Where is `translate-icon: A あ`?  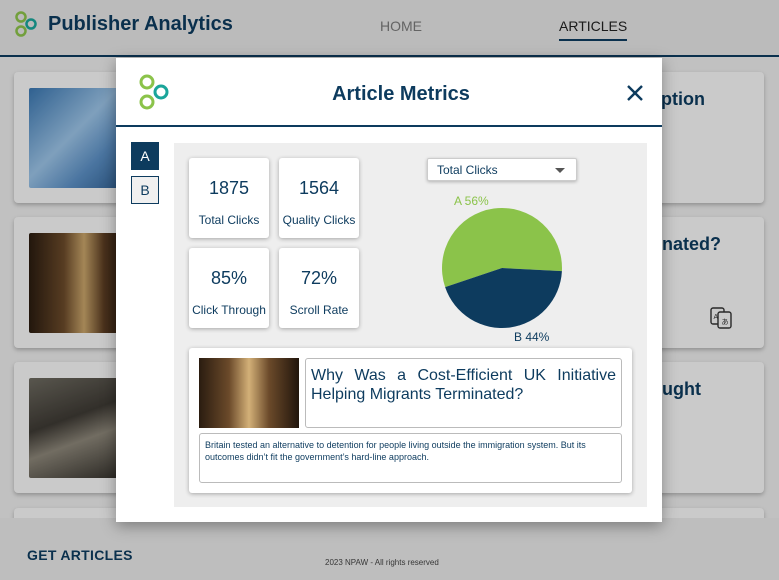 translate-icon: A あ is located at coordinates (721, 318).